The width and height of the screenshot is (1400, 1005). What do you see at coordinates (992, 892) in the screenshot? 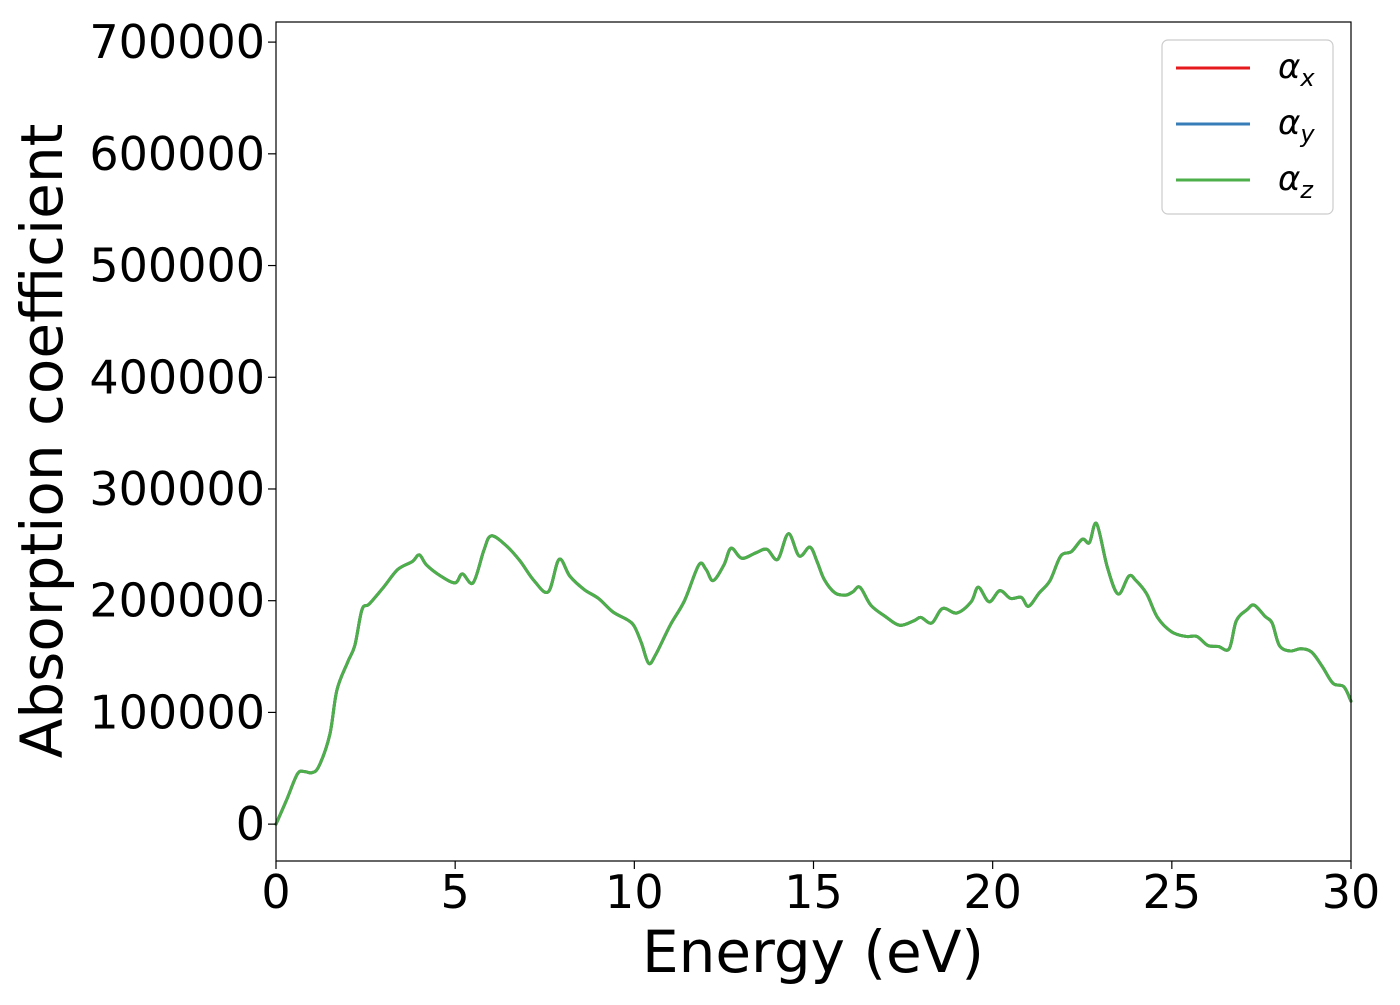
I see `x-tick-label: 20` at bounding box center [992, 892].